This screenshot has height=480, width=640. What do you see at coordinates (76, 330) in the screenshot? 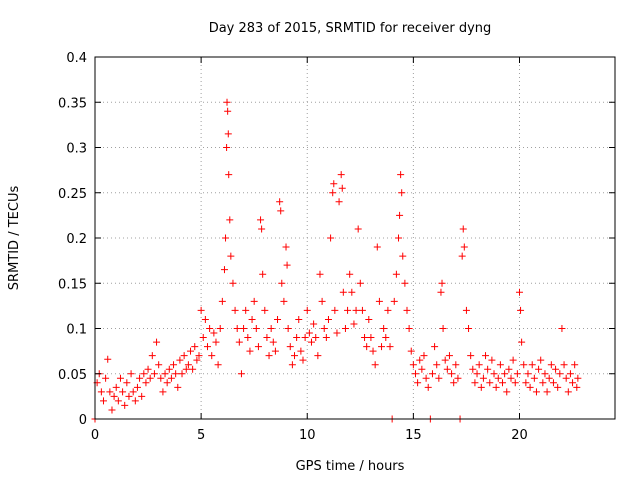
I see `y-tick-label: 0.1` at bounding box center [76, 330].